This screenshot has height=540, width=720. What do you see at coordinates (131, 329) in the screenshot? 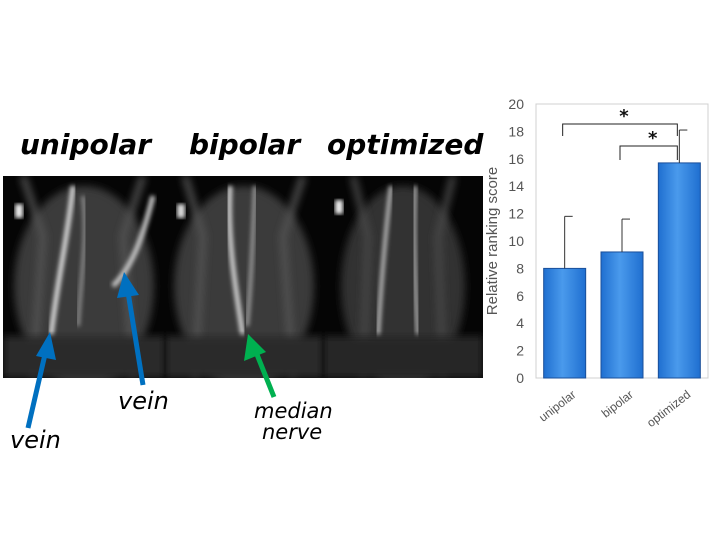
I see `vein-arrow-upper` at bounding box center [131, 329].